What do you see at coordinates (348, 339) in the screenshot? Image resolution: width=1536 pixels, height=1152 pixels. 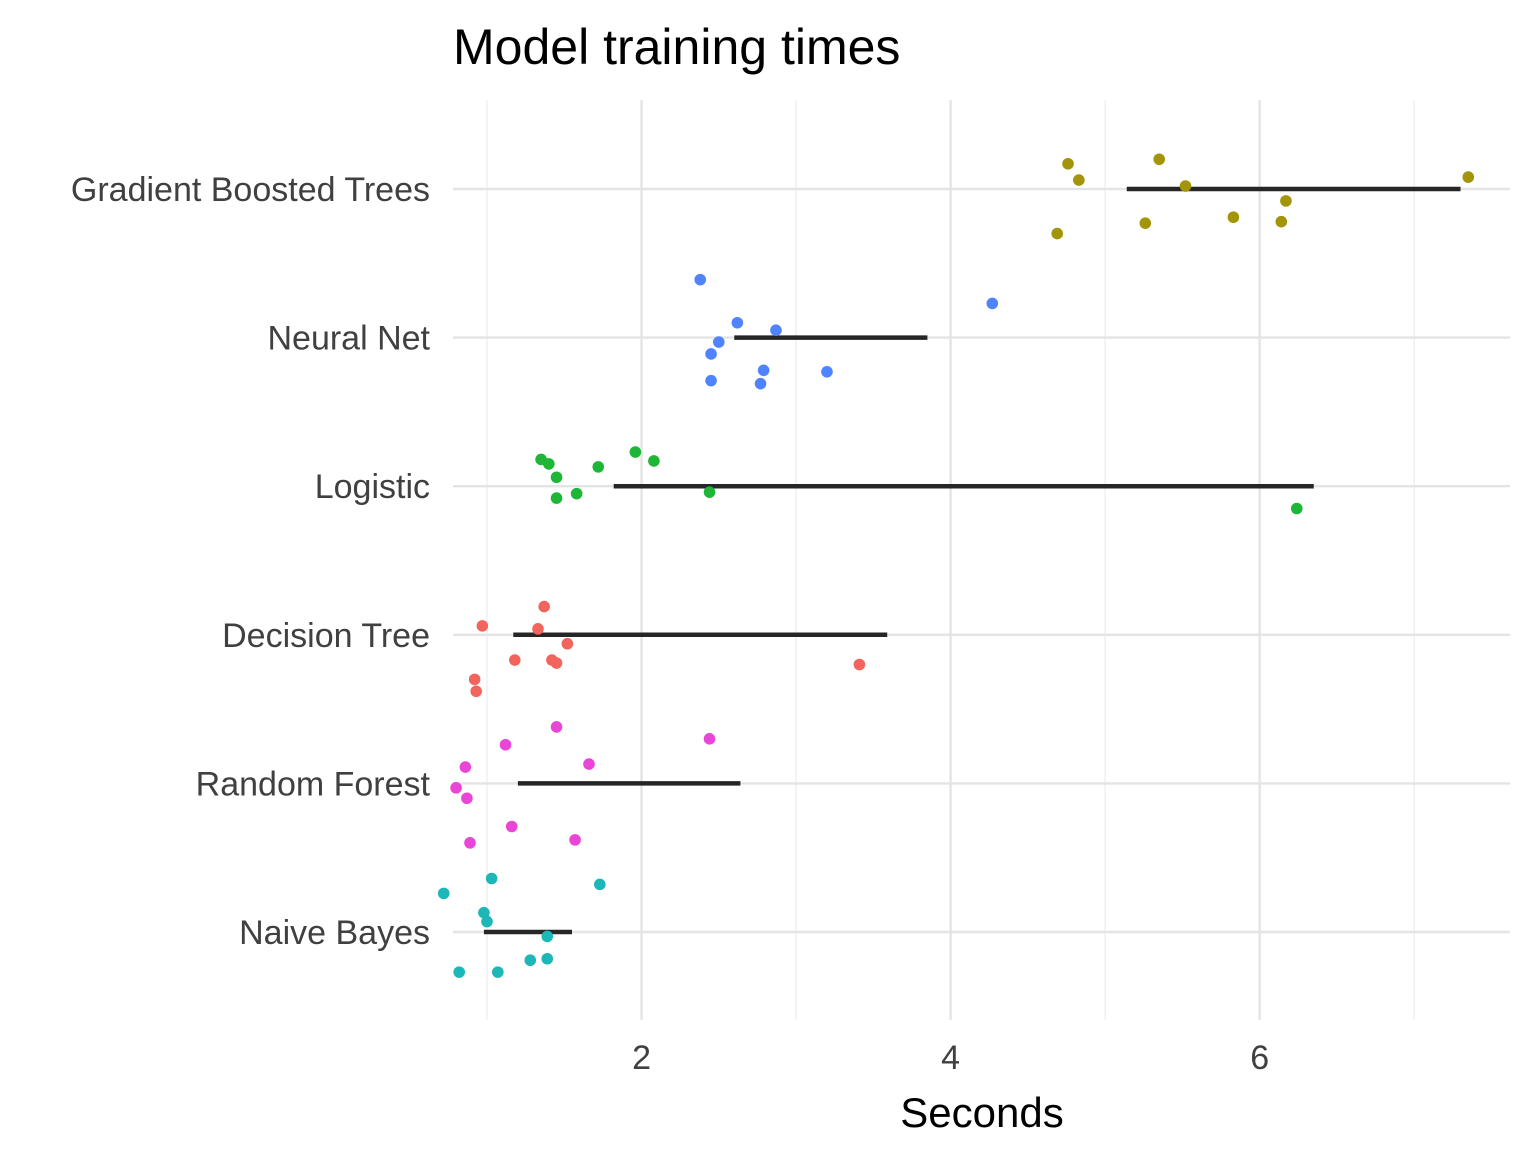 I see `y-tick-label-neural-net: Neural Net` at bounding box center [348, 339].